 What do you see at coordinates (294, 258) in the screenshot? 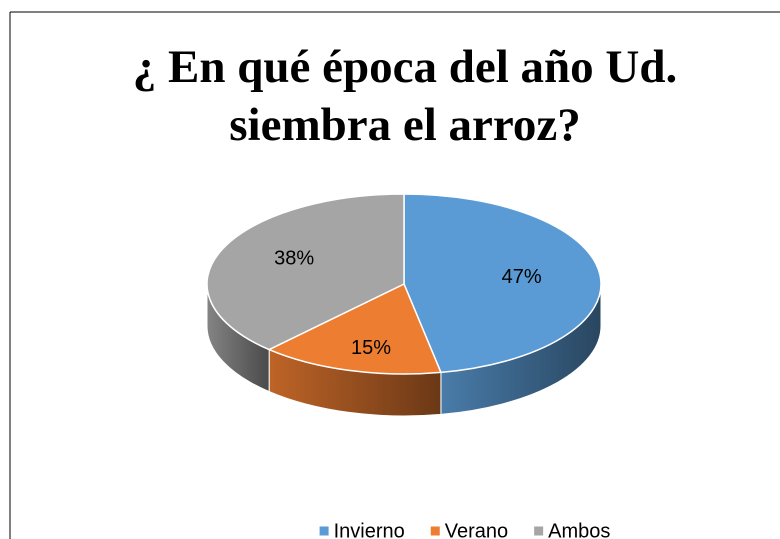
I see `data-label: 38%` at bounding box center [294, 258].